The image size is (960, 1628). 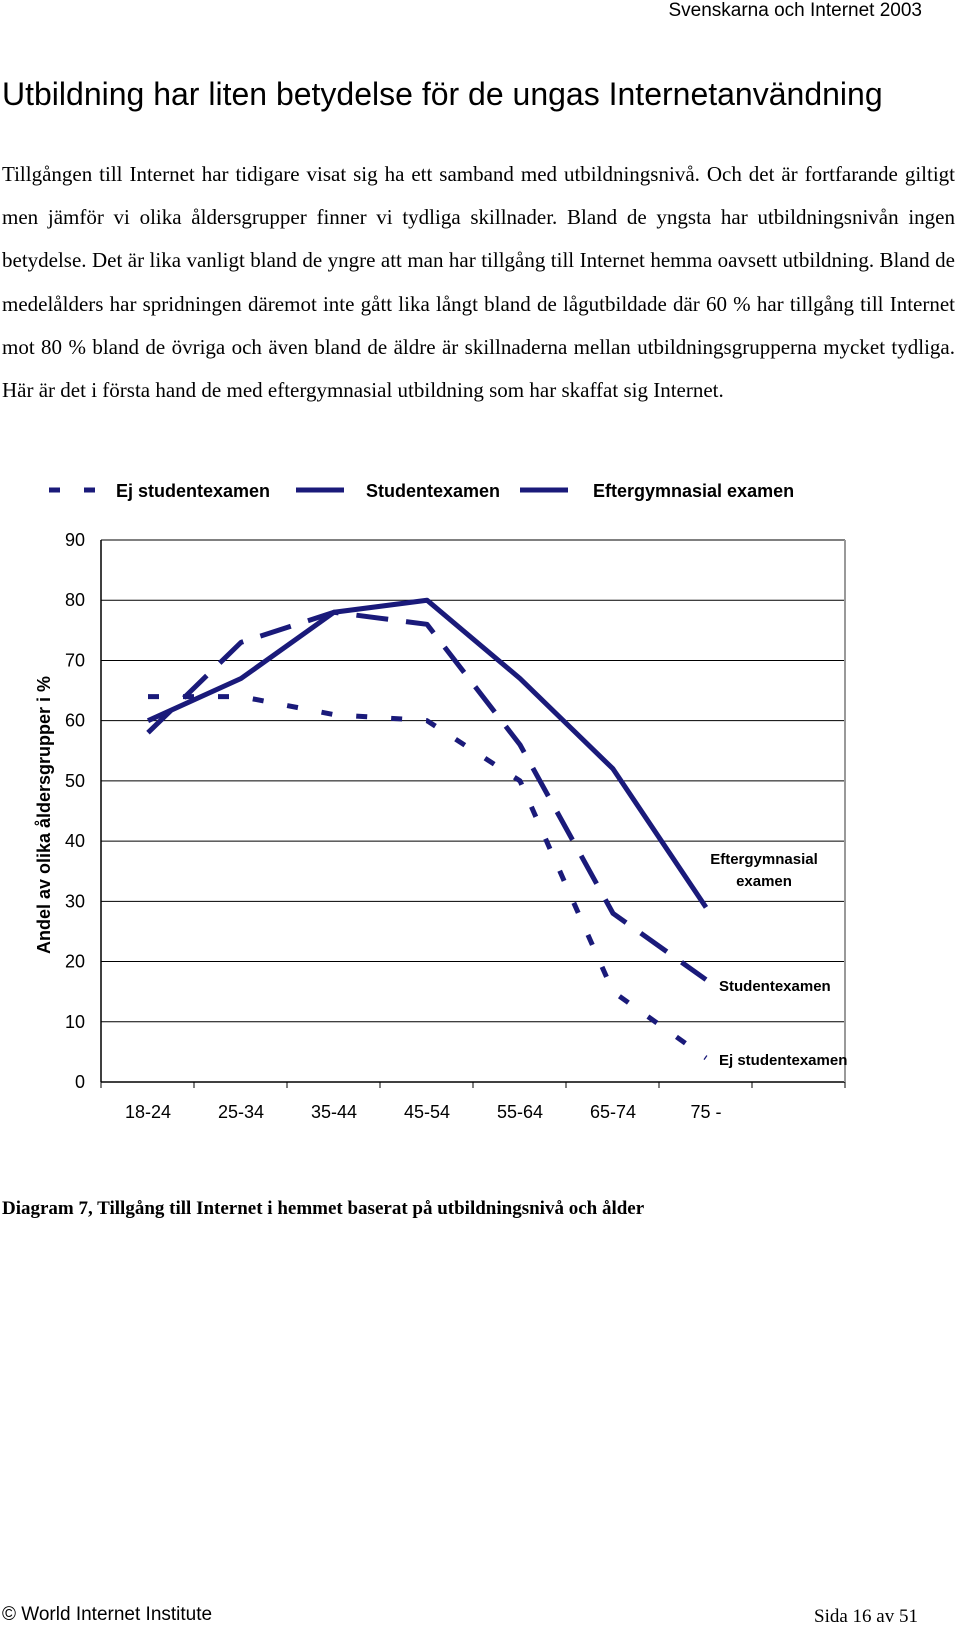 What do you see at coordinates (75, 811) in the screenshot?
I see `y-tick-labels: 0 10 20 30 40 50 60 70 80 90` at bounding box center [75, 811].